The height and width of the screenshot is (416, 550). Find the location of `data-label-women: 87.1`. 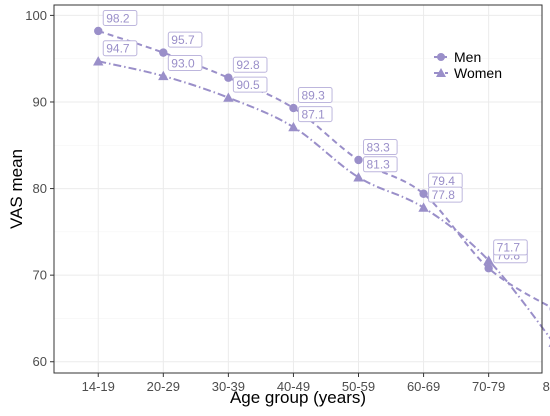

data-label-women: 87.1 is located at coordinates (313, 114).